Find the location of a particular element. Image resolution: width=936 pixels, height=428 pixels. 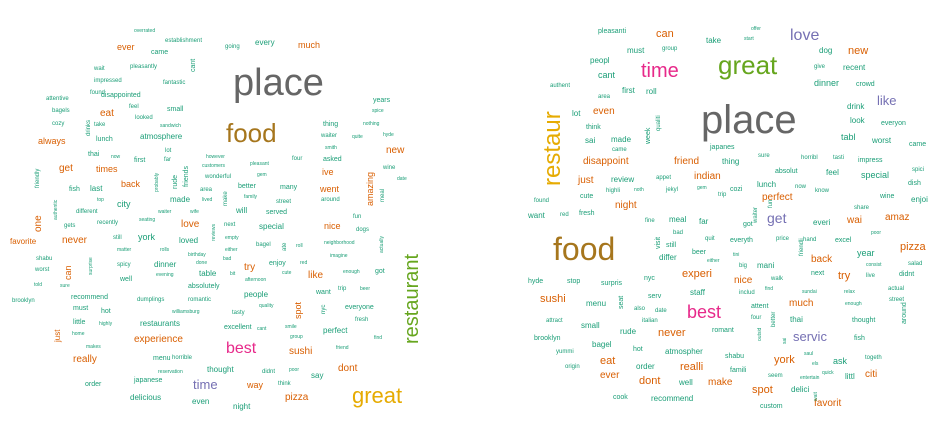

word-right-shabu: shabu is located at coordinates (735, 356).